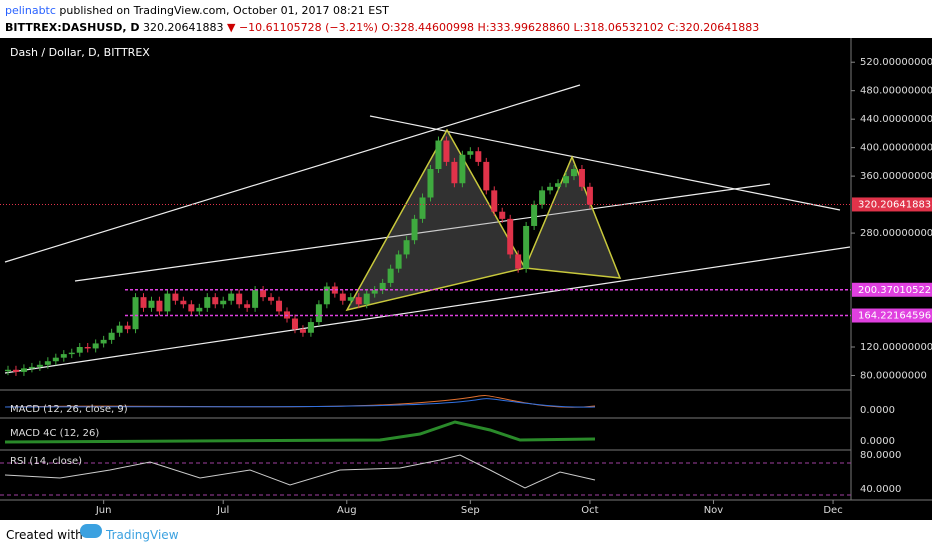 The image size is (932, 550). What do you see at coordinates (832, 510) in the screenshot?
I see `x-tick-label: Dec` at bounding box center [832, 510].